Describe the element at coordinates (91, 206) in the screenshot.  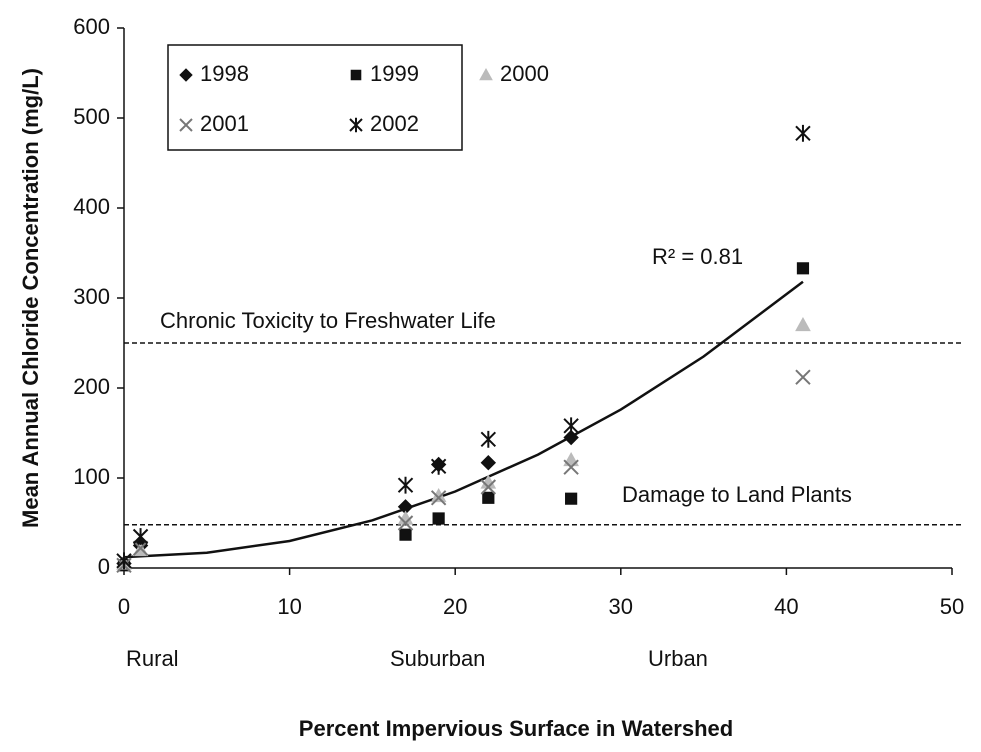
I see `y-tick-label: 400` at that location.